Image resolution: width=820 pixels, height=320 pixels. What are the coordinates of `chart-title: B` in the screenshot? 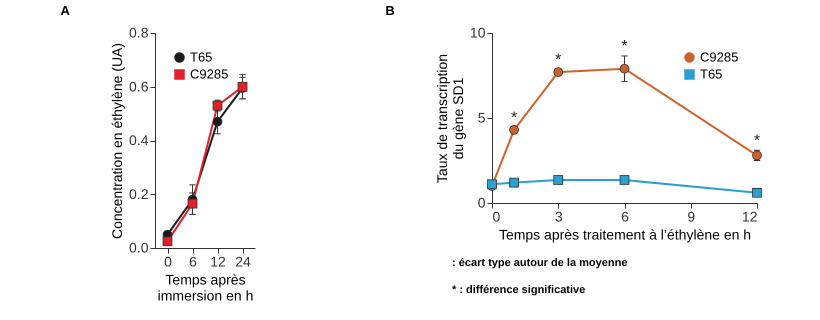 It's located at (390, 10).